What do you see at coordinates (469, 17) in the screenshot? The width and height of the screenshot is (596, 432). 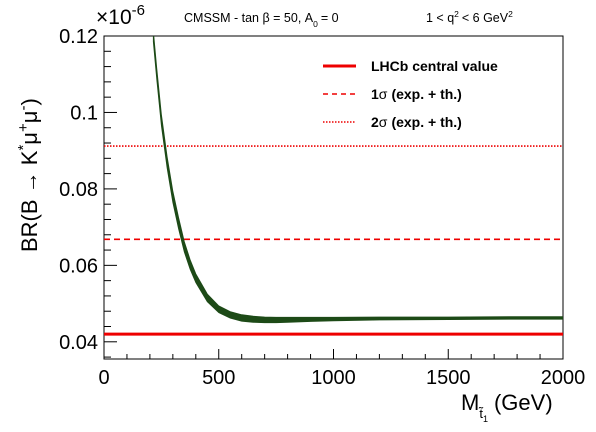 I see `header-q2: 1 < q2 < 6 GeV2` at bounding box center [469, 17].